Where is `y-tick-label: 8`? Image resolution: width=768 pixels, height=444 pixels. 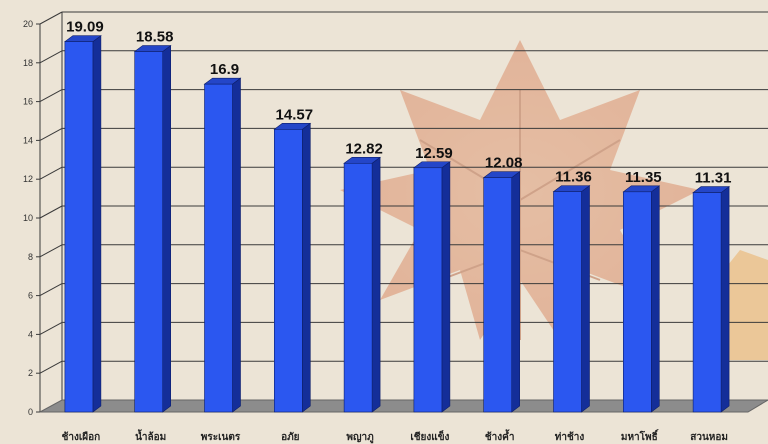
y-tick-label: 8 is located at coordinates (30, 257).